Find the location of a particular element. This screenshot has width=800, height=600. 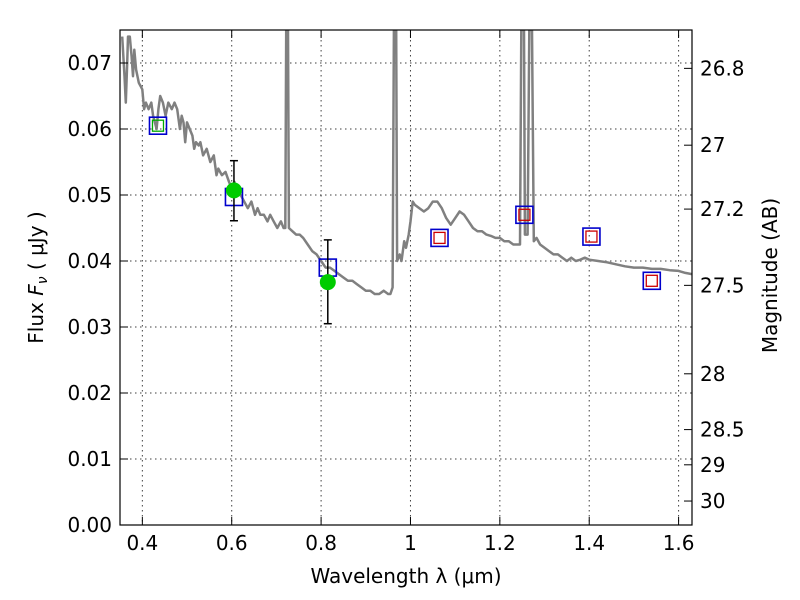

y-tick-label: 0.07 is located at coordinates (89, 63).